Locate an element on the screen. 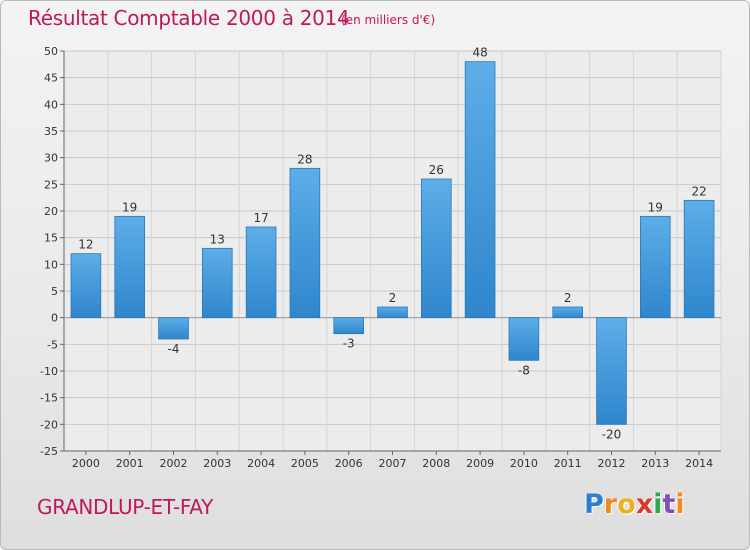 This screenshot has width=750, height=550. logo-letter: r is located at coordinates (610, 504).